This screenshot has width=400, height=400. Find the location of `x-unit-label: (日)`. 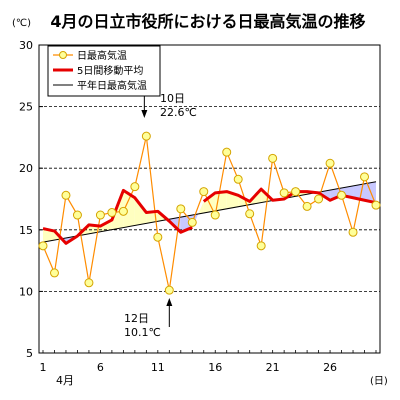

x-unit-label: (日) is located at coordinates (379, 381).